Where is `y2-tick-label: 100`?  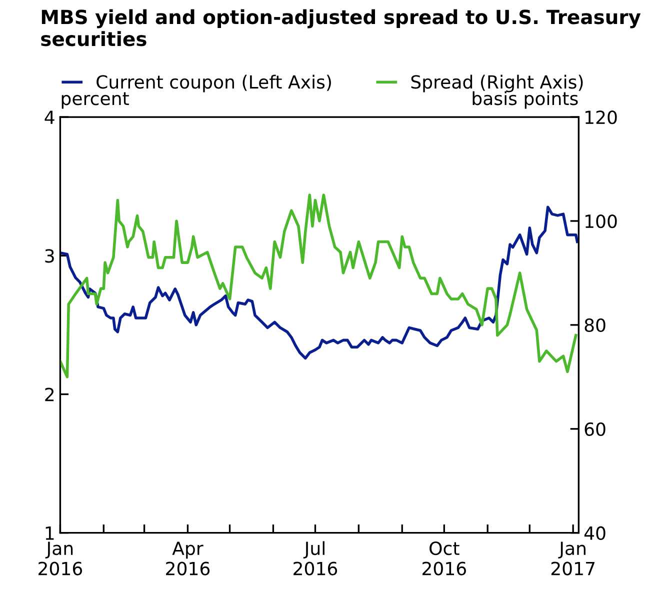
y2-tick-label: 100 is located at coordinates (601, 221).